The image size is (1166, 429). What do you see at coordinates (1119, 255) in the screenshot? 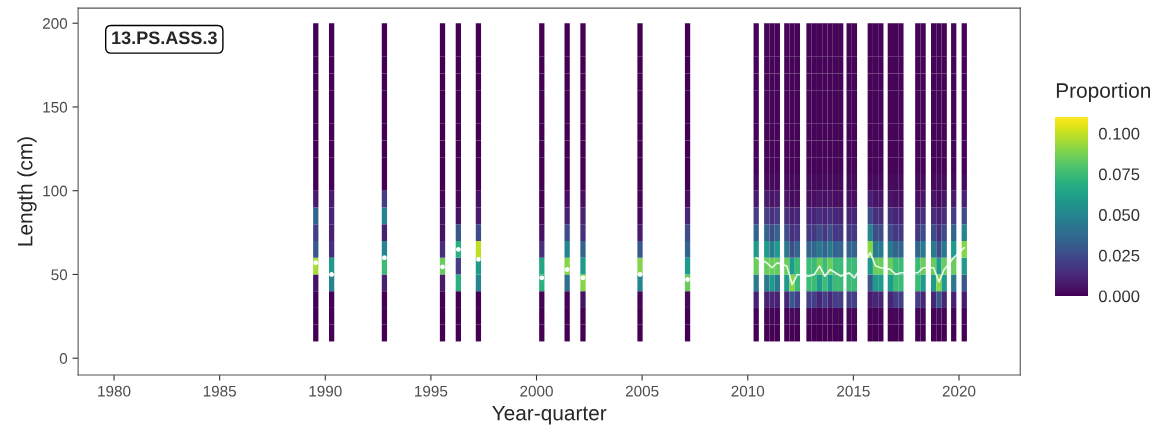
I see `color-bar-label: 0.025` at bounding box center [1119, 255].